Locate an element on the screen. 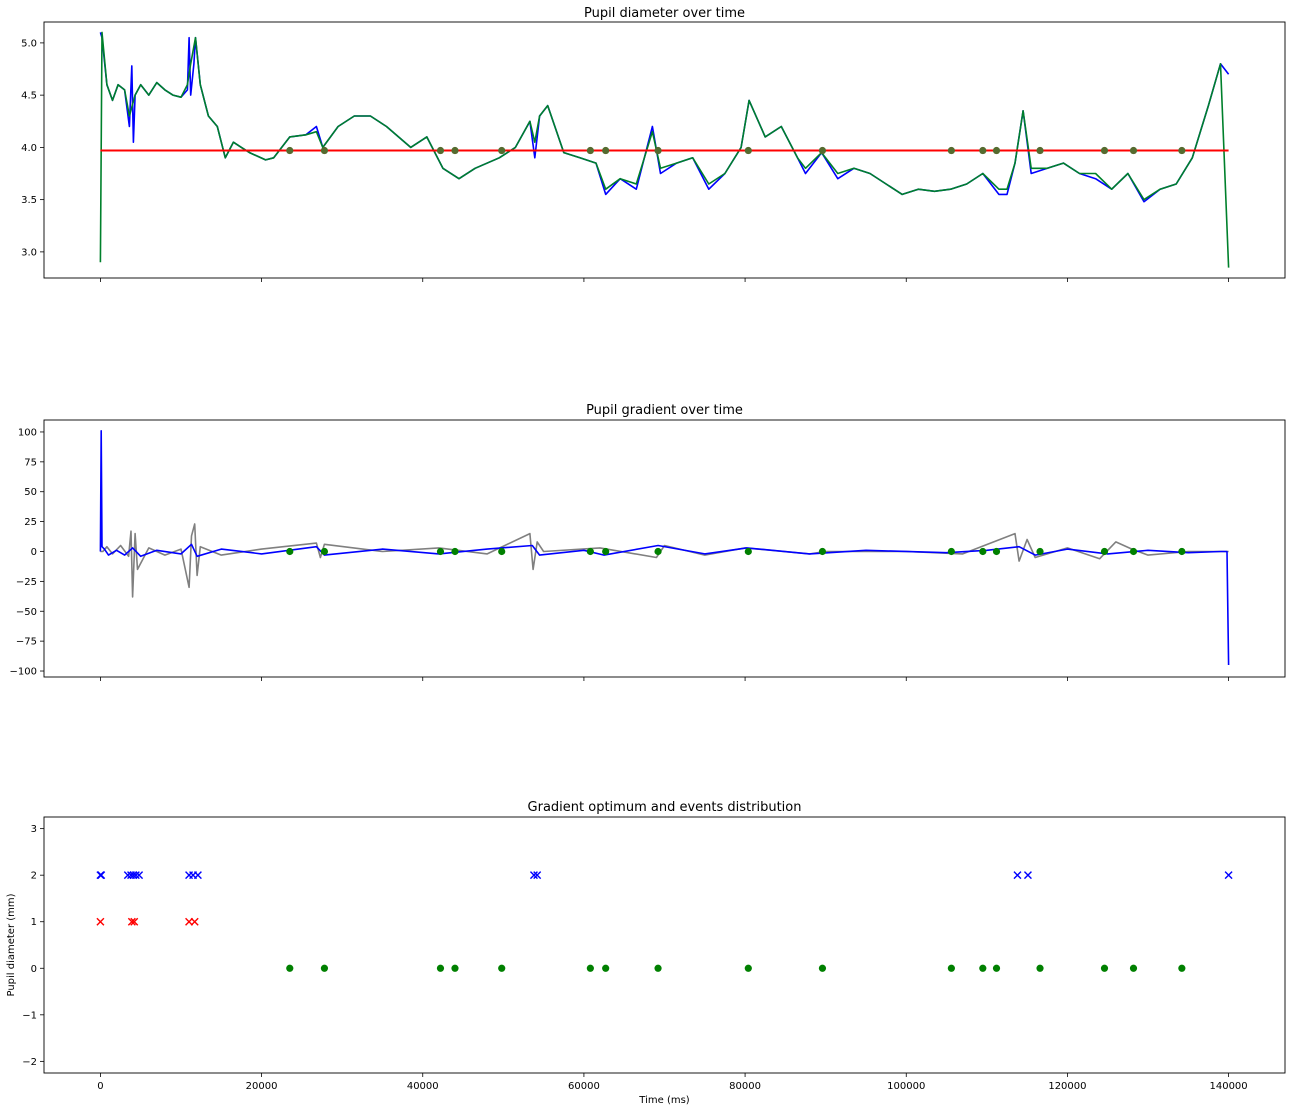 Image resolution: width=1295 pixels, height=1111 pixels. y-tick-label: −75 is located at coordinates (26, 642).